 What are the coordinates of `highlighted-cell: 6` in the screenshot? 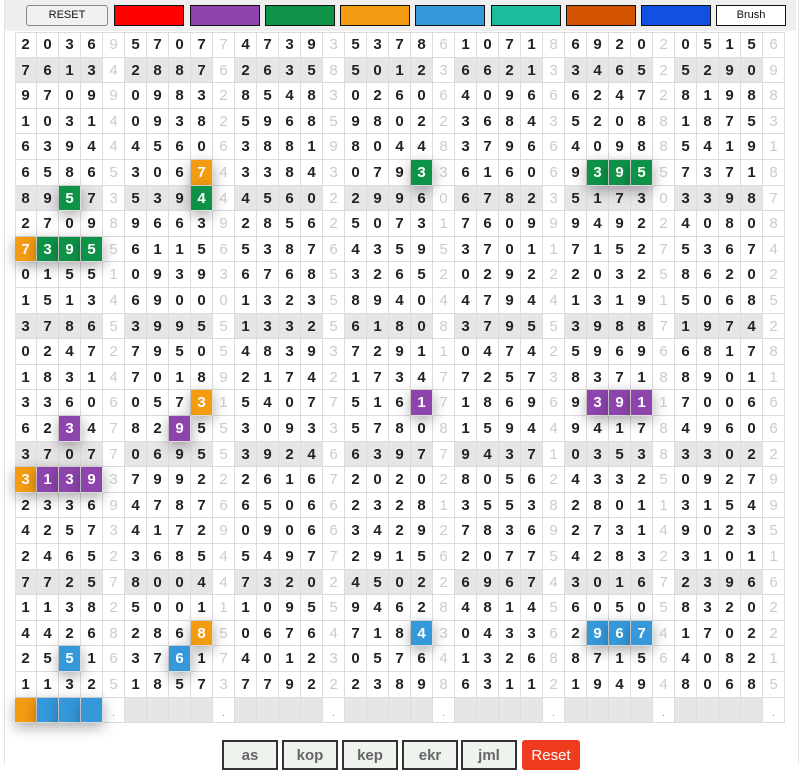 It's located at (620, 633).